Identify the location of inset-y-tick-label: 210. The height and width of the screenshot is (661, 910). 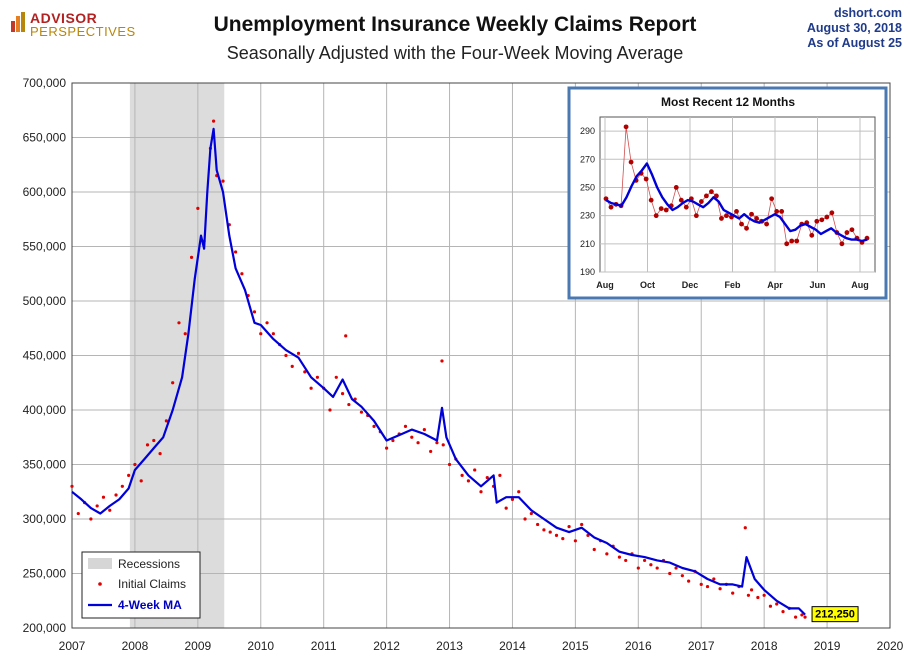
(587, 244).